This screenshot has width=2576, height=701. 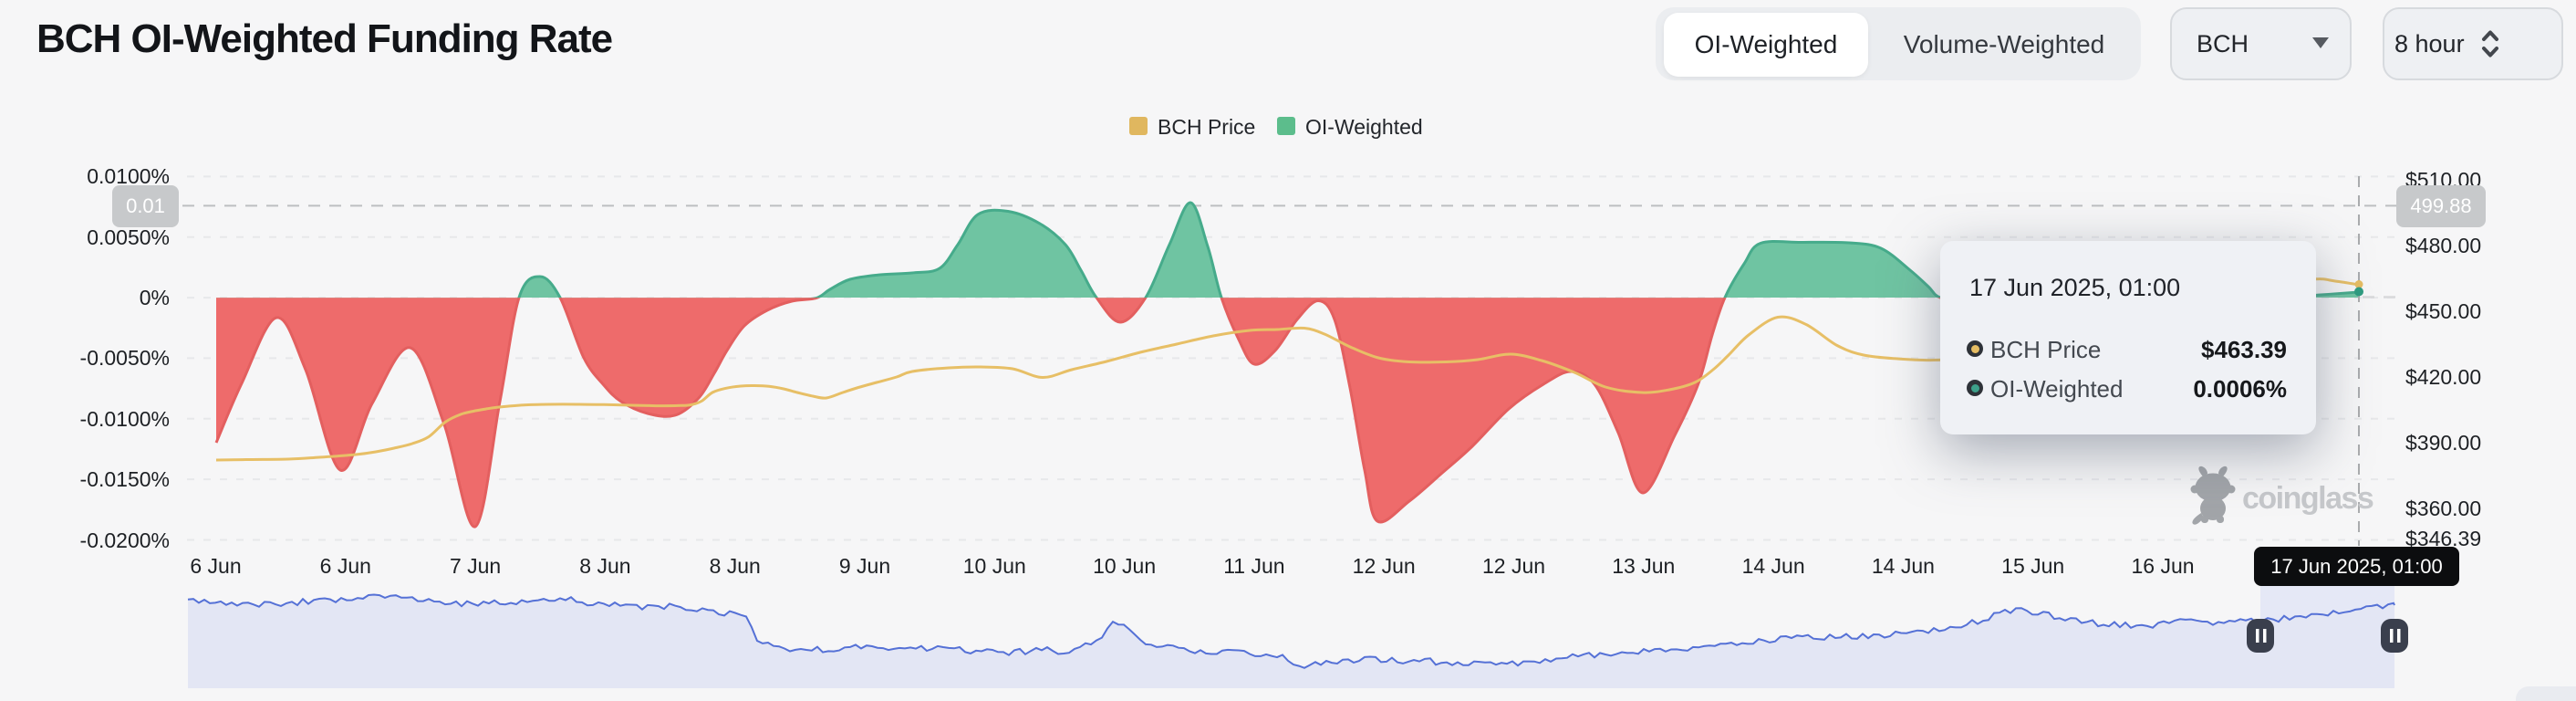 I want to click on svg-text: 13 Jun, so click(x=1643, y=566).